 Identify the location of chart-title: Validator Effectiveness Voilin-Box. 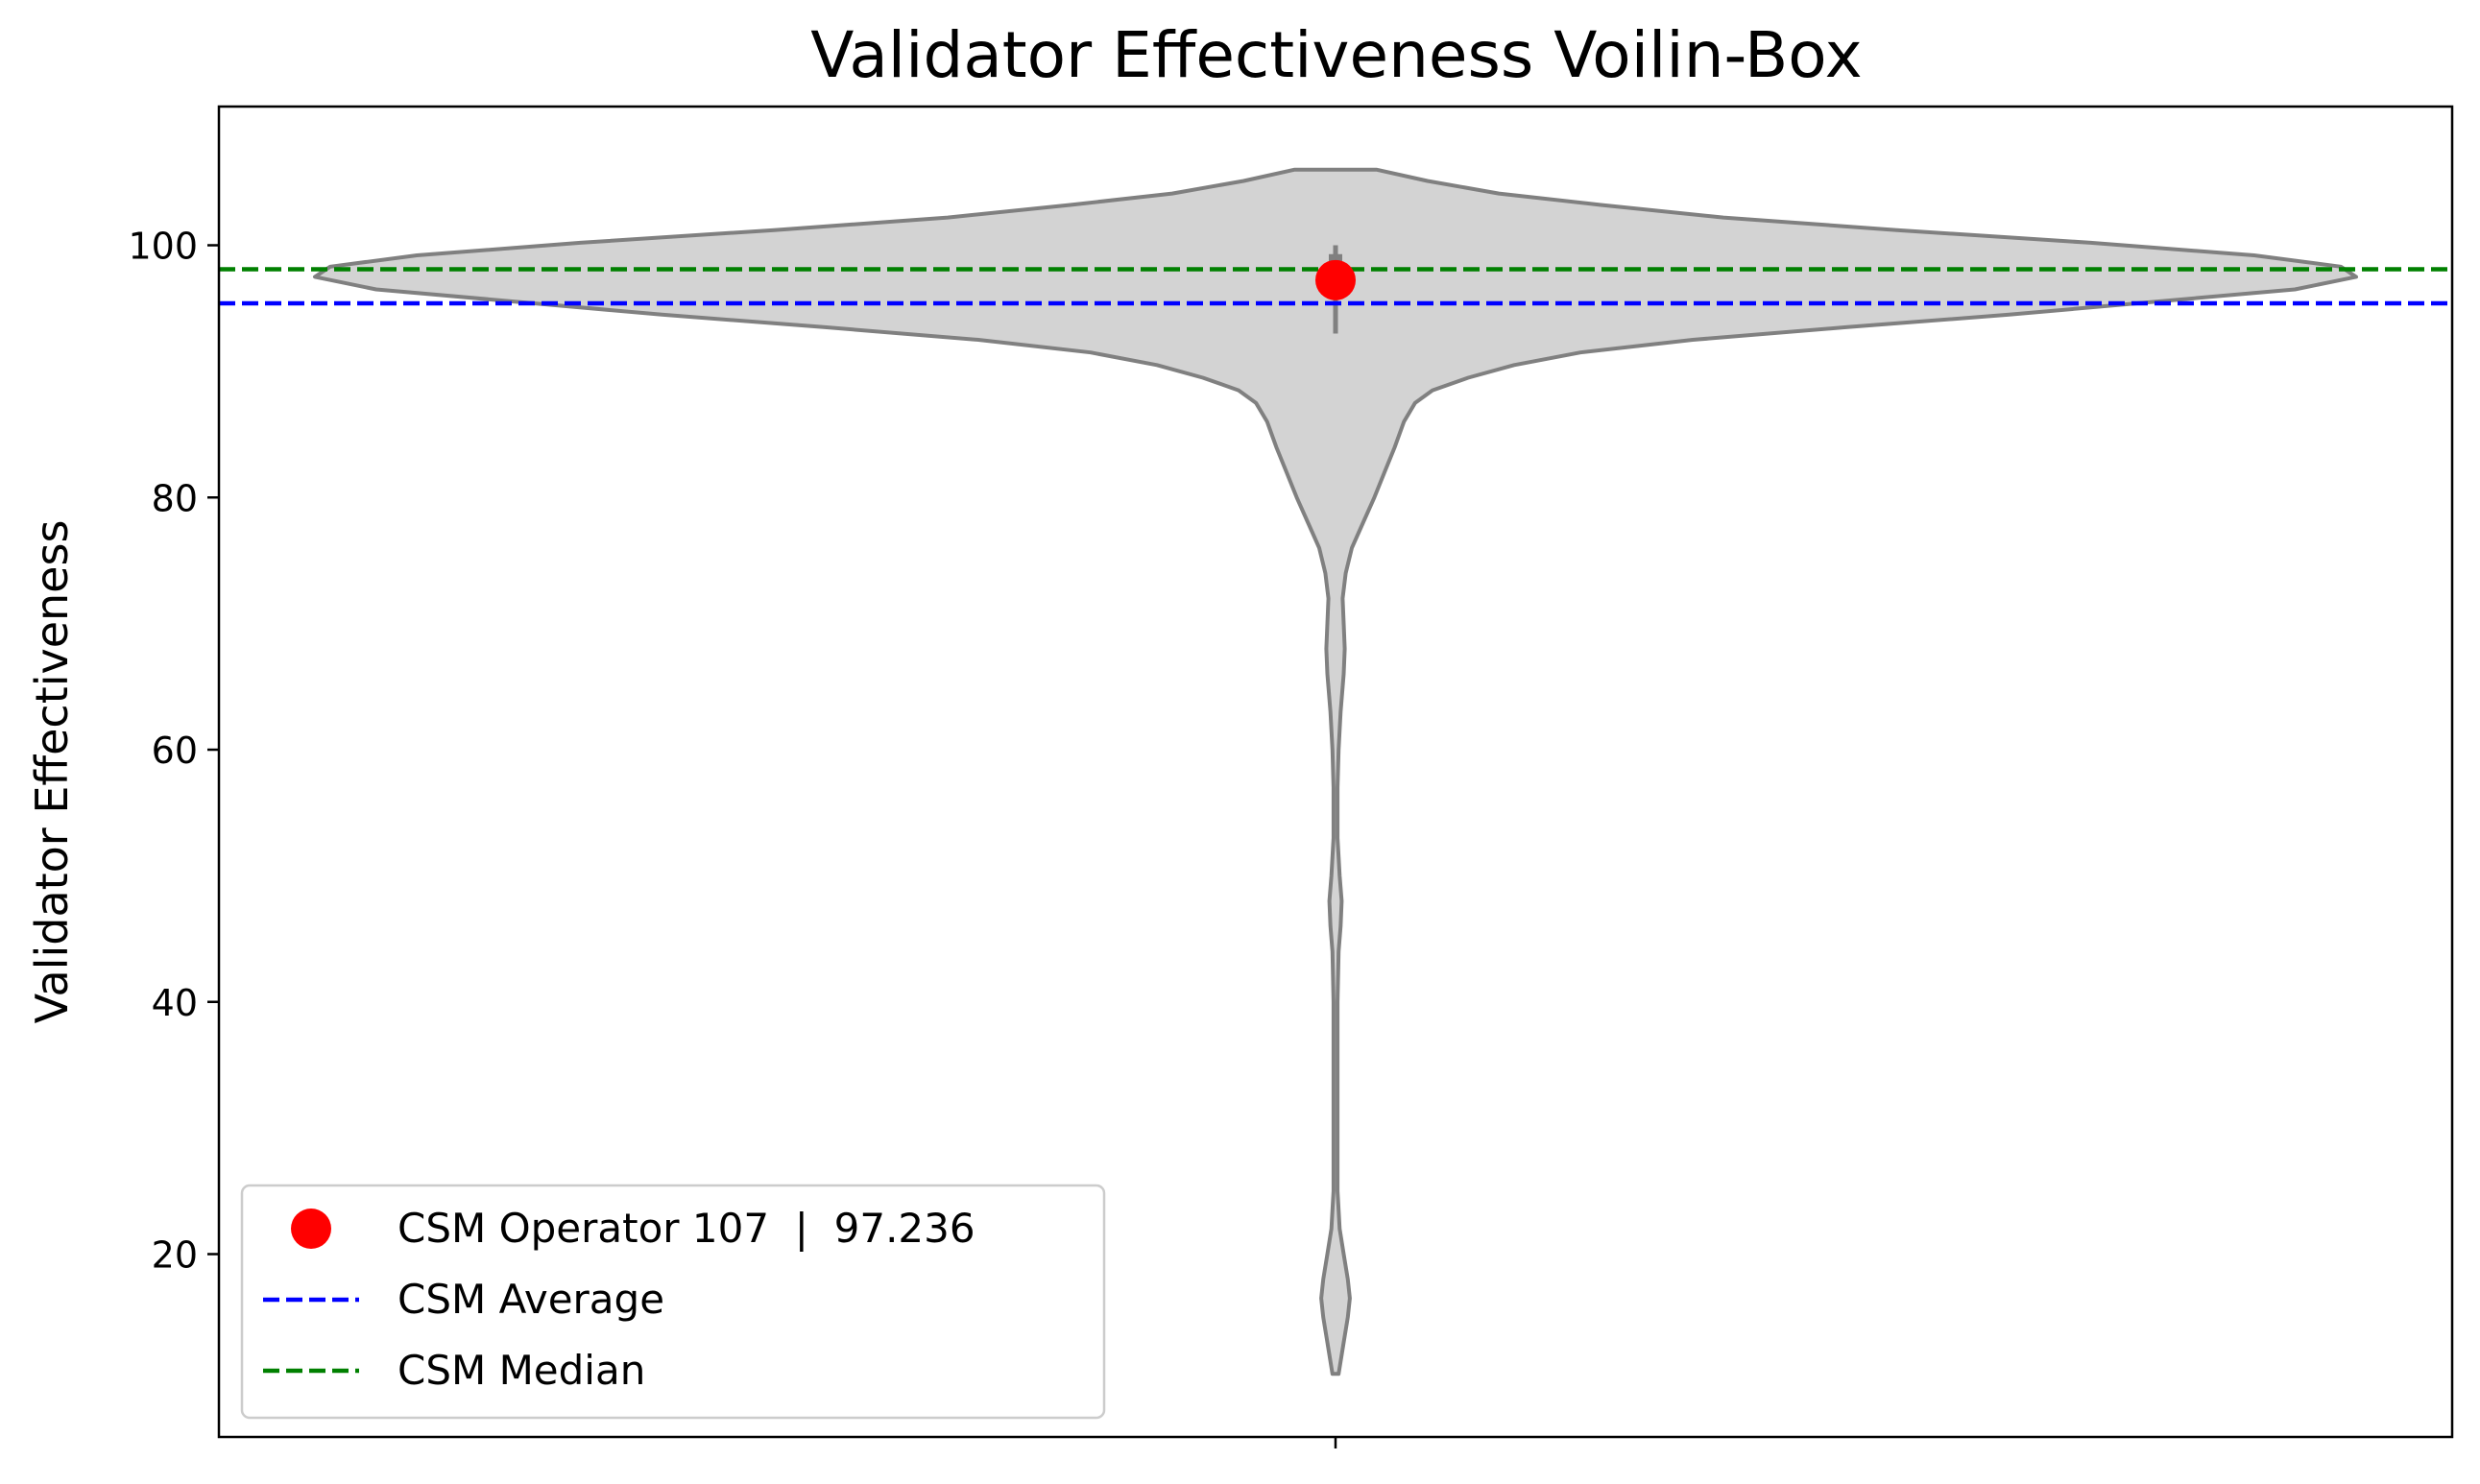
(1336, 55).